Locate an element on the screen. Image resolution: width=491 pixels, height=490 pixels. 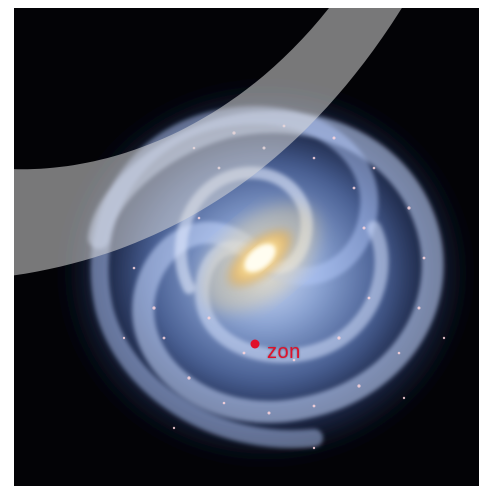
sun-marker-dot is located at coordinates (255, 344).